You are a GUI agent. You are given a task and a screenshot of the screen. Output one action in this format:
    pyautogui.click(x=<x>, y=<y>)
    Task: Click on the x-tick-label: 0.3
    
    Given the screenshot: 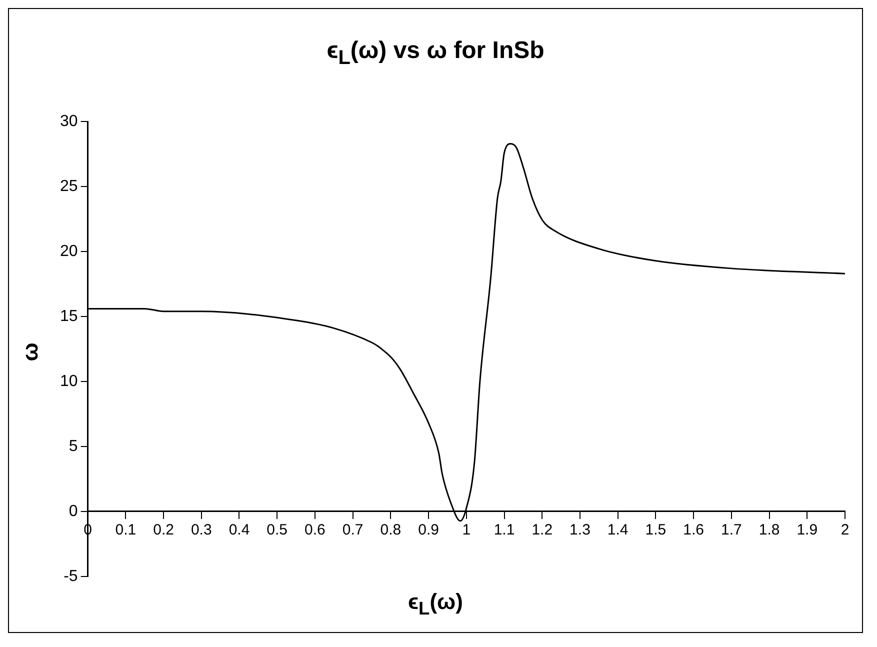 What is the action you would take?
    pyautogui.click(x=201, y=530)
    